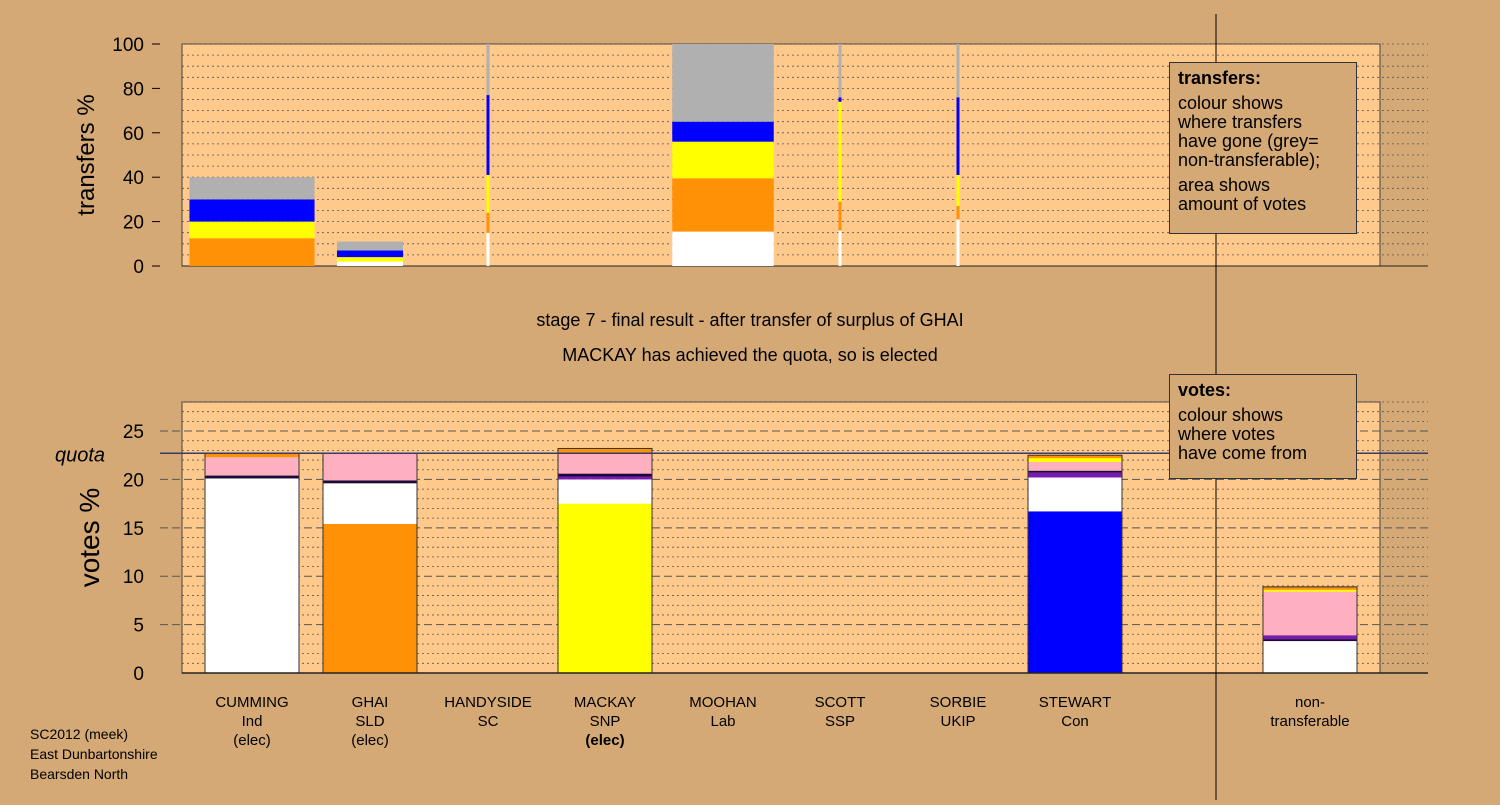 This screenshot has width=1500, height=805. Describe the element at coordinates (133, 577) in the screenshot. I see `votes-ytick-label: 10` at that location.